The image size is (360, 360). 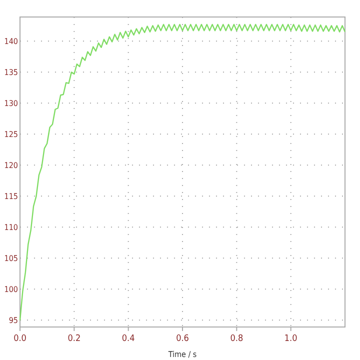 What do you see at coordinates (11, 135) in the screenshot?
I see `y-tick-label: 125` at bounding box center [11, 135].